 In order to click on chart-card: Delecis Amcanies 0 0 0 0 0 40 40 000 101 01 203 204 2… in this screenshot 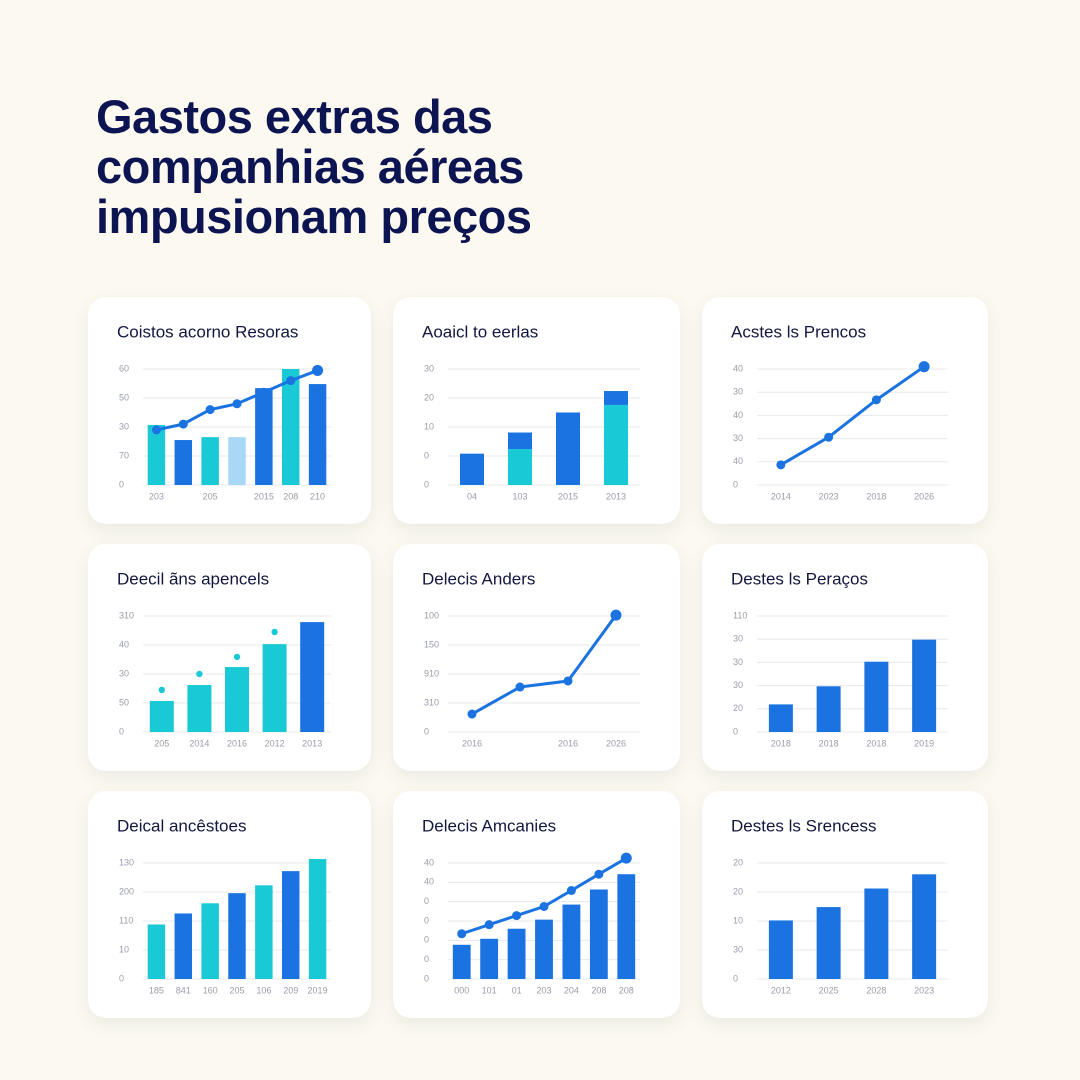, I will do `click(536, 904)`.